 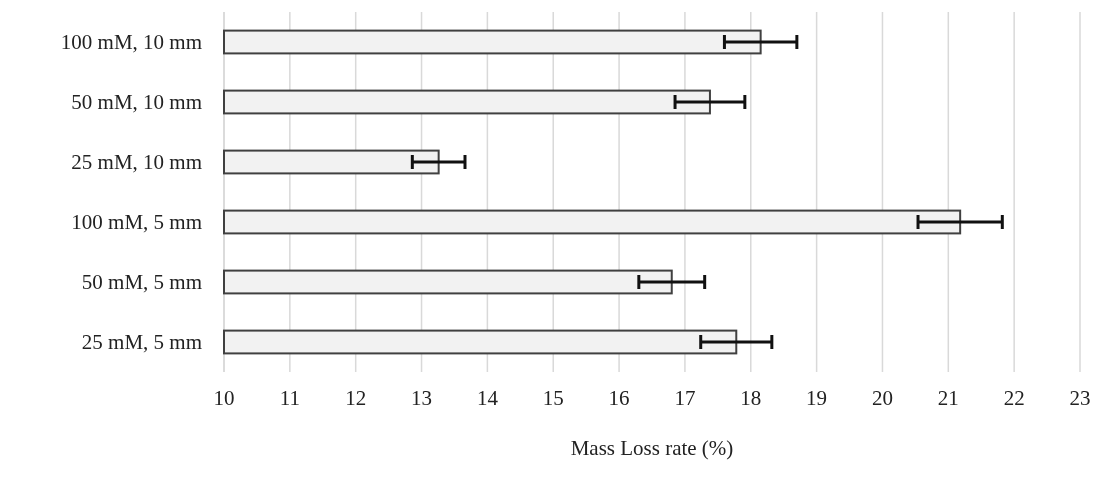 What do you see at coordinates (224, 398) in the screenshot?
I see `x-tick-label: 10` at bounding box center [224, 398].